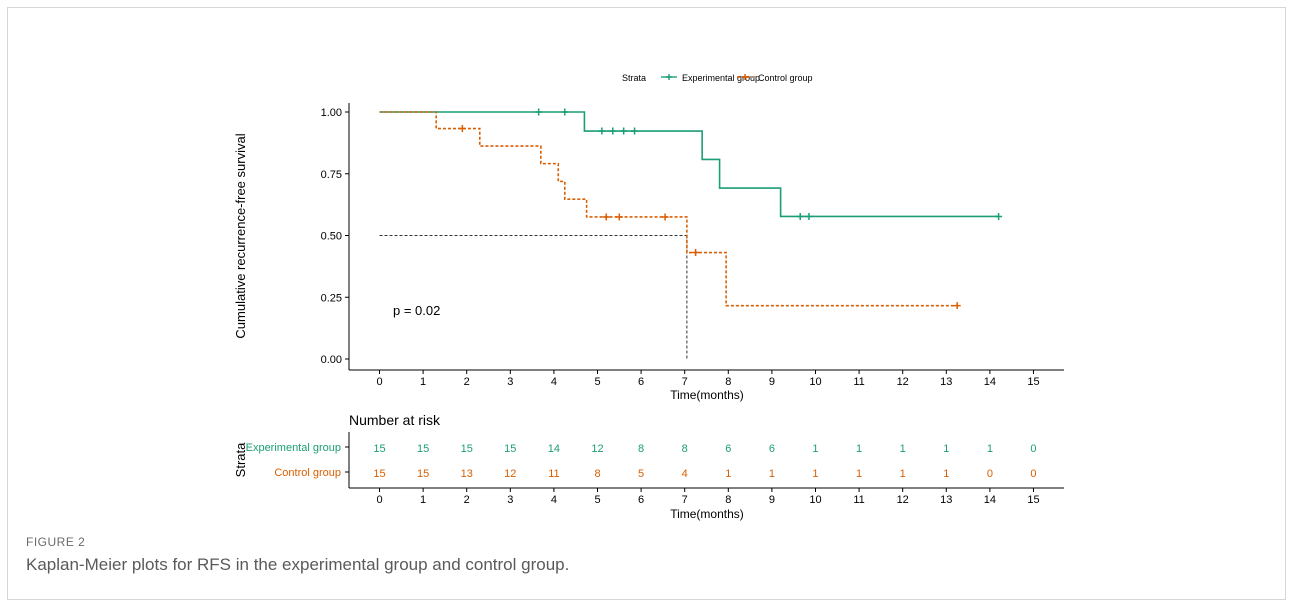  What do you see at coordinates (554, 500) in the screenshot?
I see `risk-x-tick-label: 4` at bounding box center [554, 500].